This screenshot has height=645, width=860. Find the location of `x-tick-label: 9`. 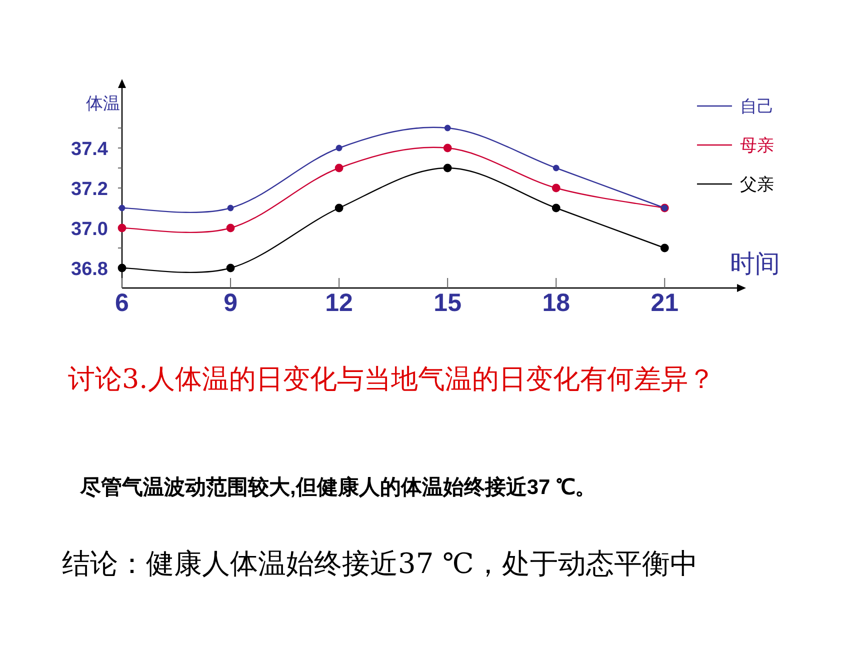

x-tick-label: 9 is located at coordinates (231, 303).